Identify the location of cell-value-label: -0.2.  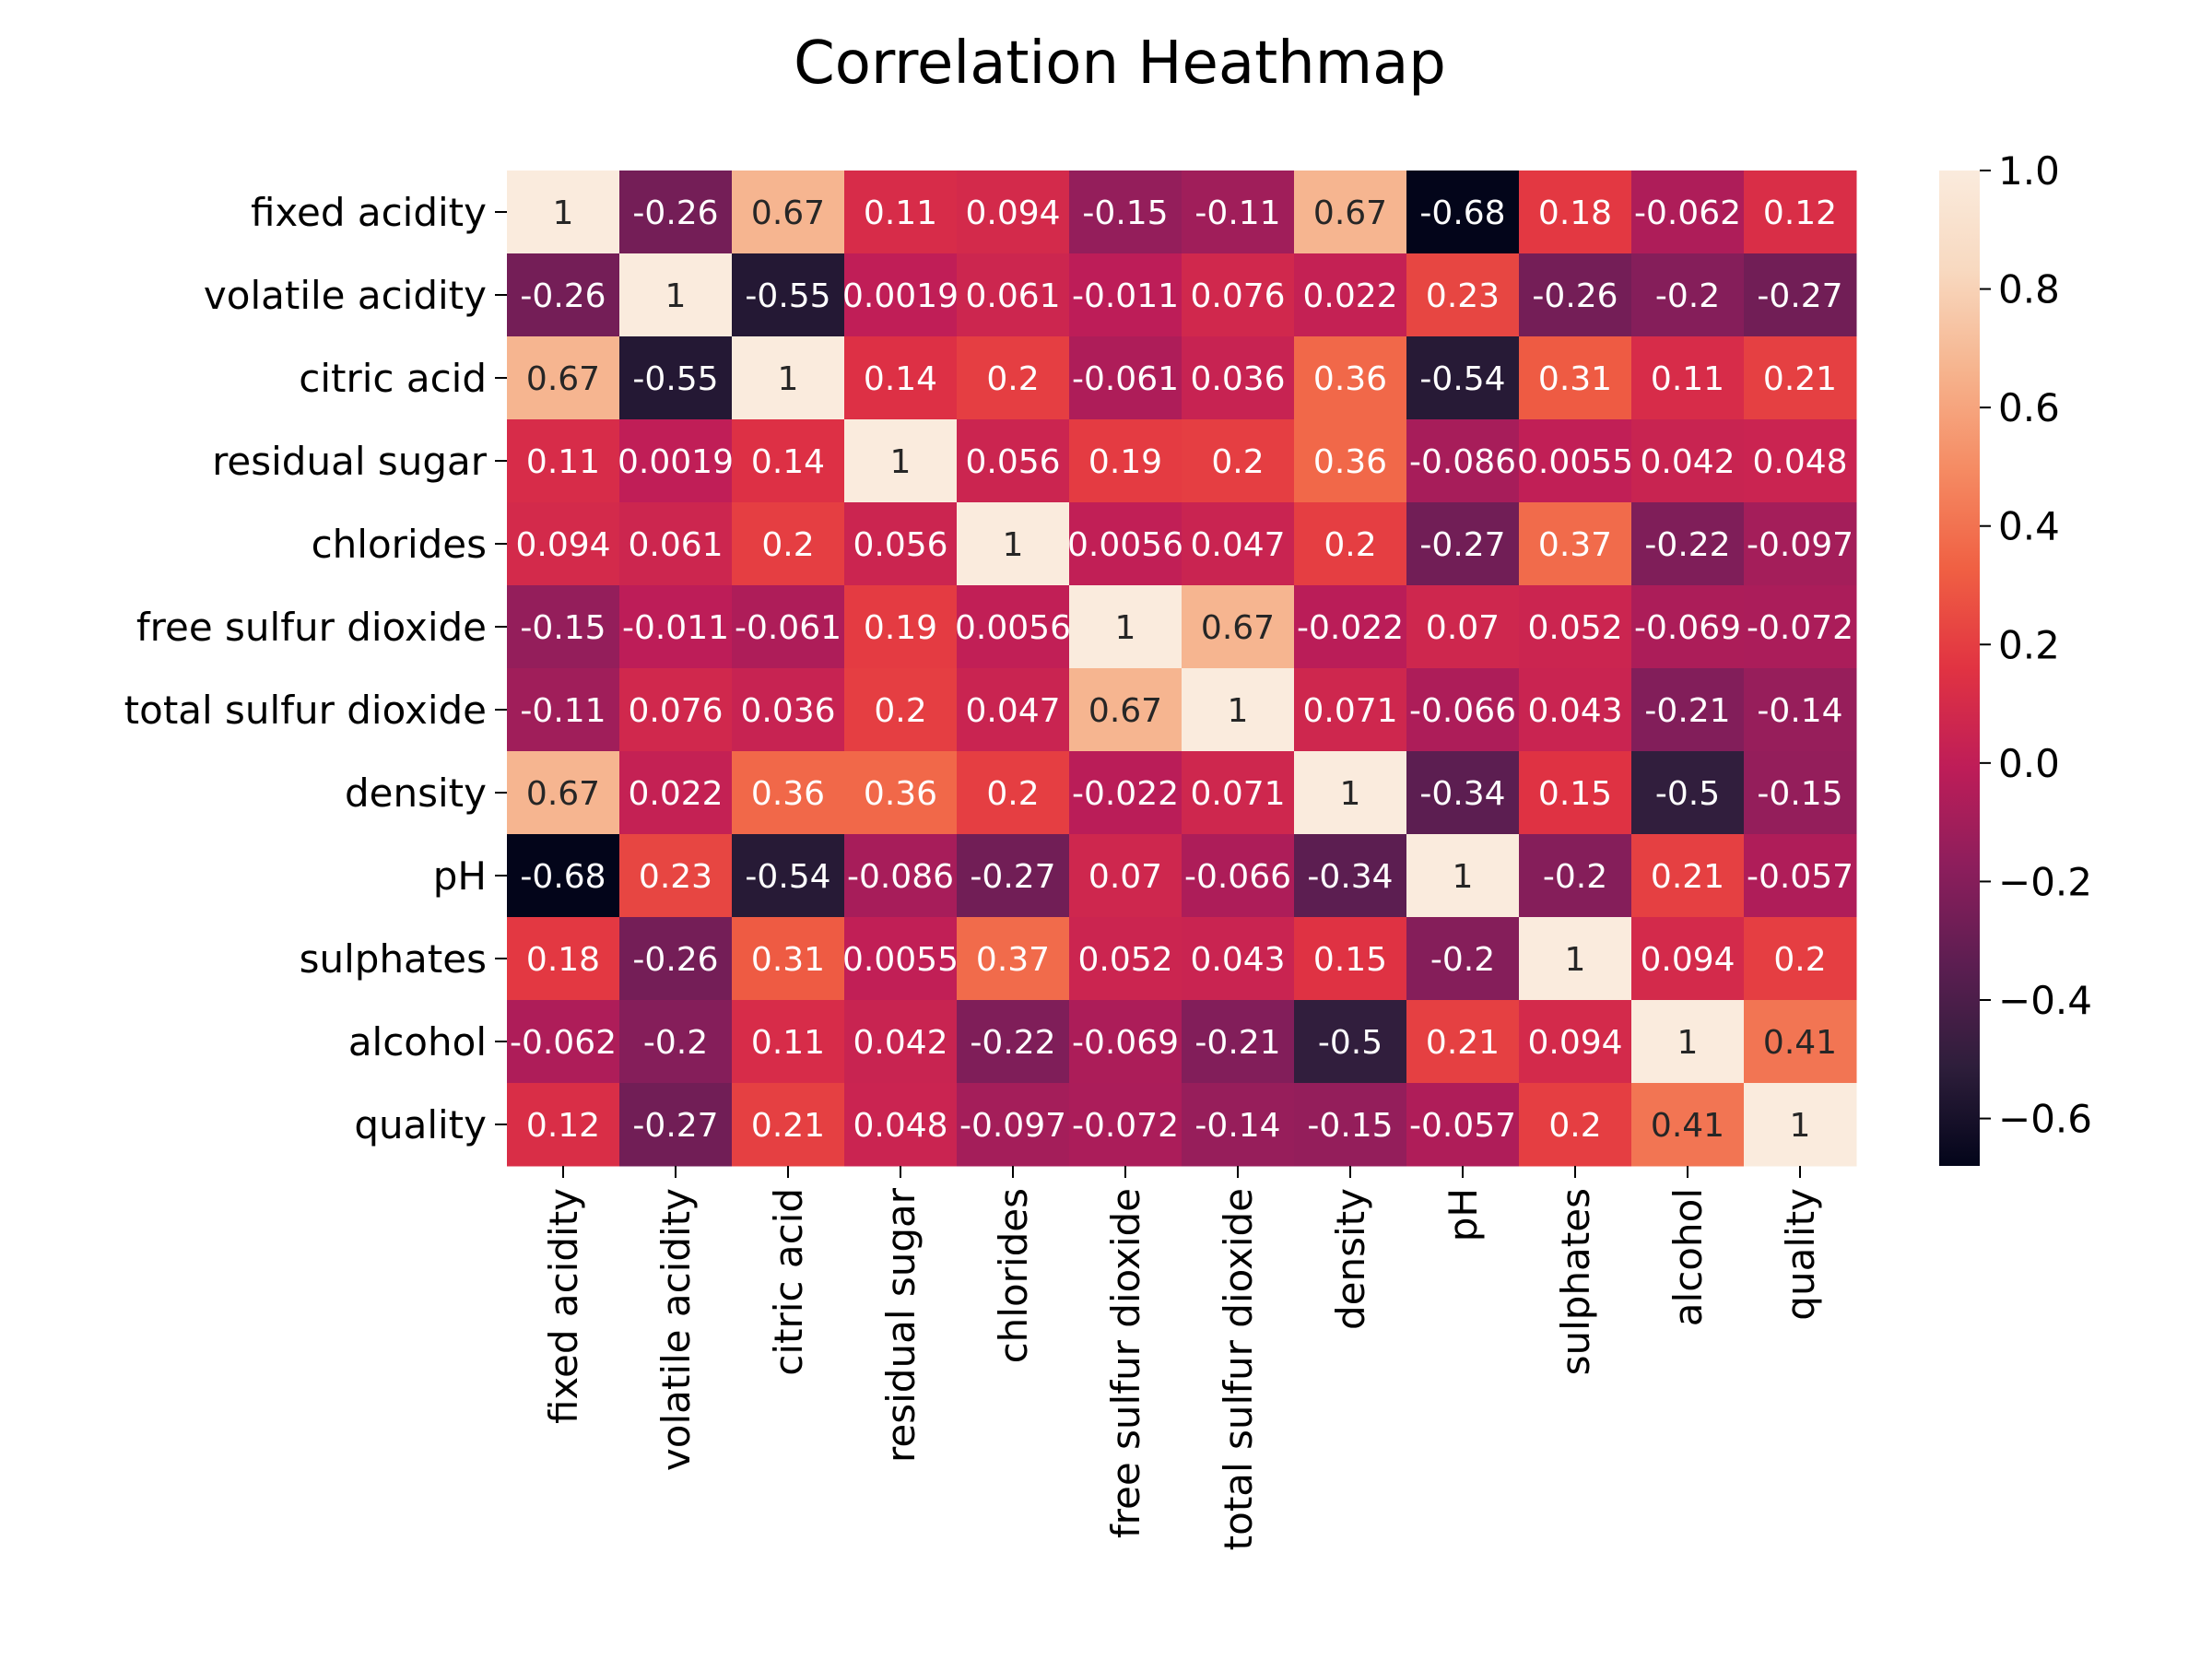
(675, 1043).